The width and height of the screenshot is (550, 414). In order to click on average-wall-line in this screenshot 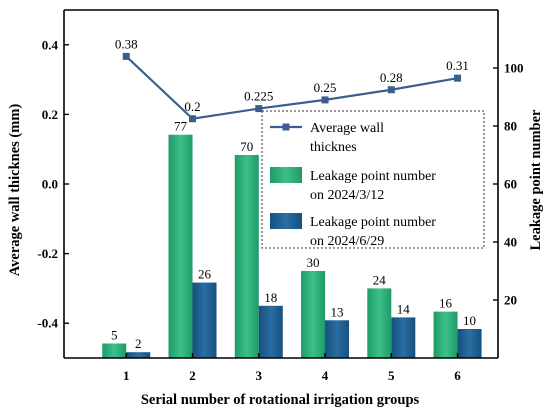, I will do `click(291, 87)`.